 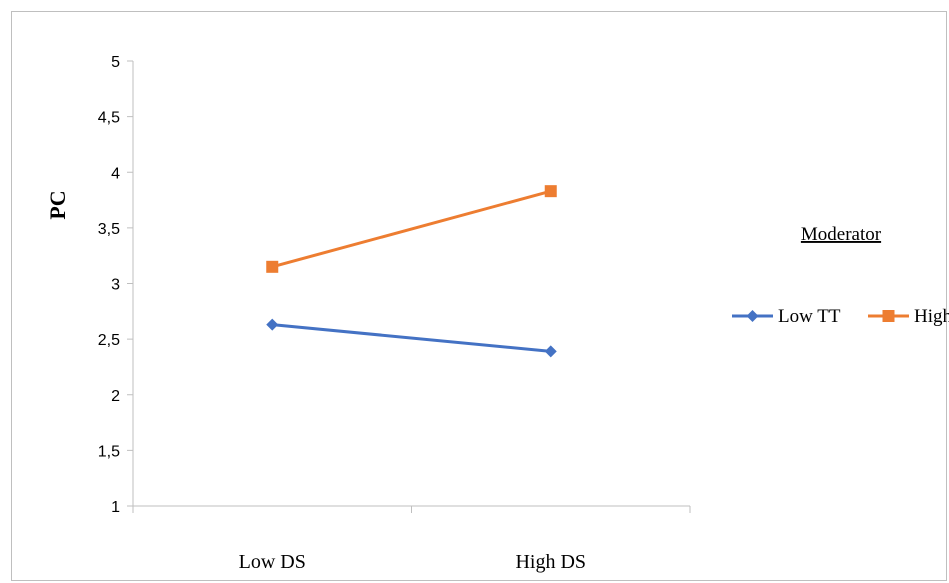 What do you see at coordinates (115, 507) in the screenshot?
I see `y-tick-label: 1` at bounding box center [115, 507].